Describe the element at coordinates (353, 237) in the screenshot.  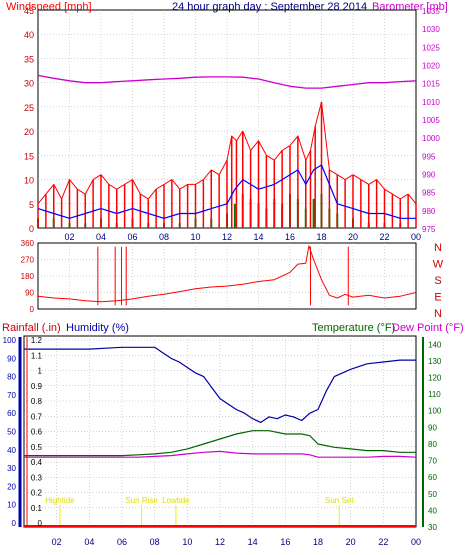
I see `wind-xtick-label: 20` at that location.